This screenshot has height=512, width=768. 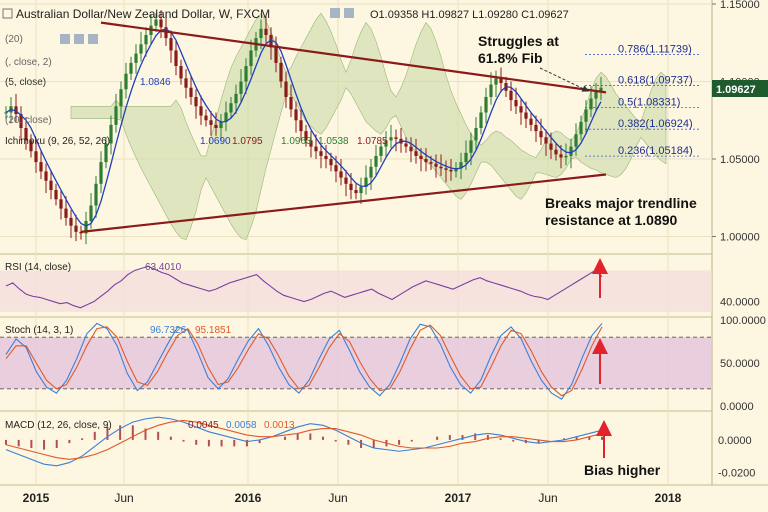 I want to click on annotation-struggle-1: Struggles at, so click(x=518, y=41).